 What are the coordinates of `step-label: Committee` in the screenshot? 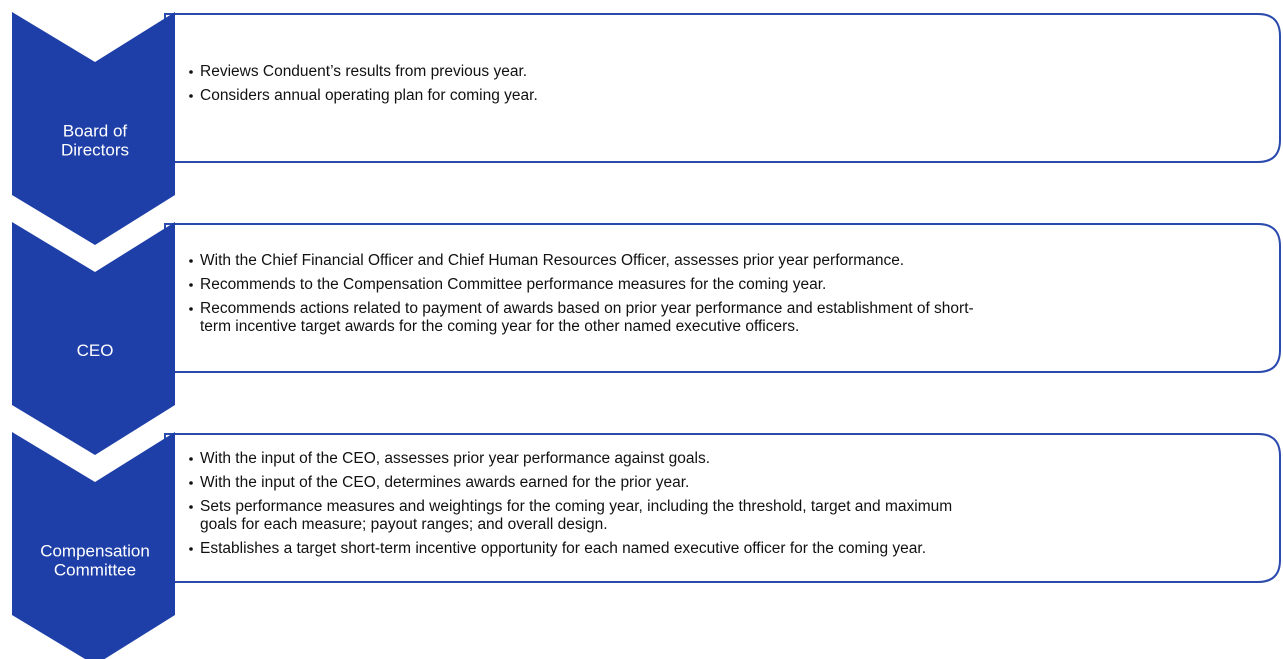 It's located at (95, 569).